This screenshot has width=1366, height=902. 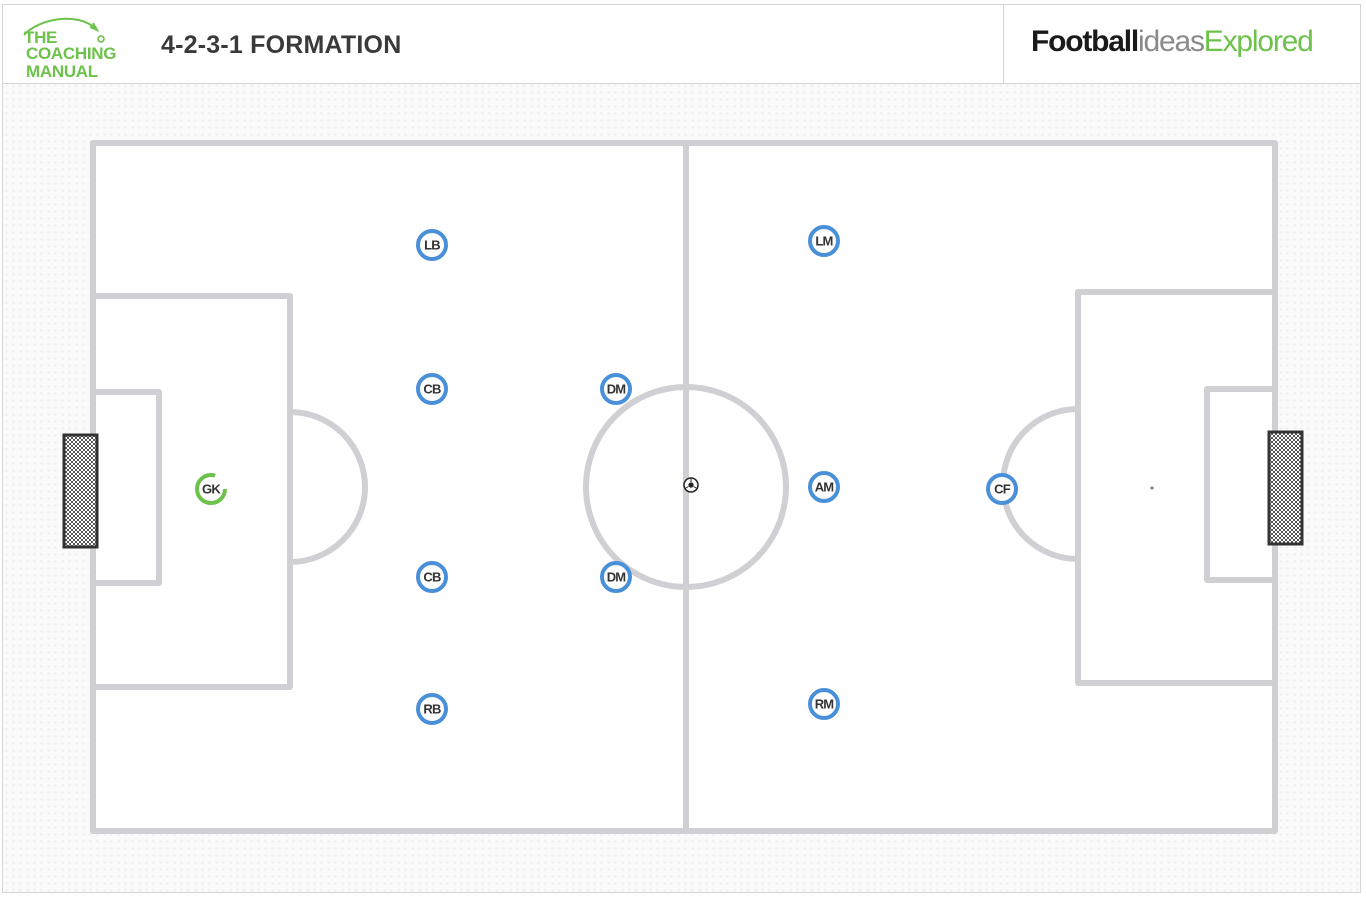 What do you see at coordinates (71, 53) in the screenshot?
I see `logo-line-2: COACHING` at bounding box center [71, 53].